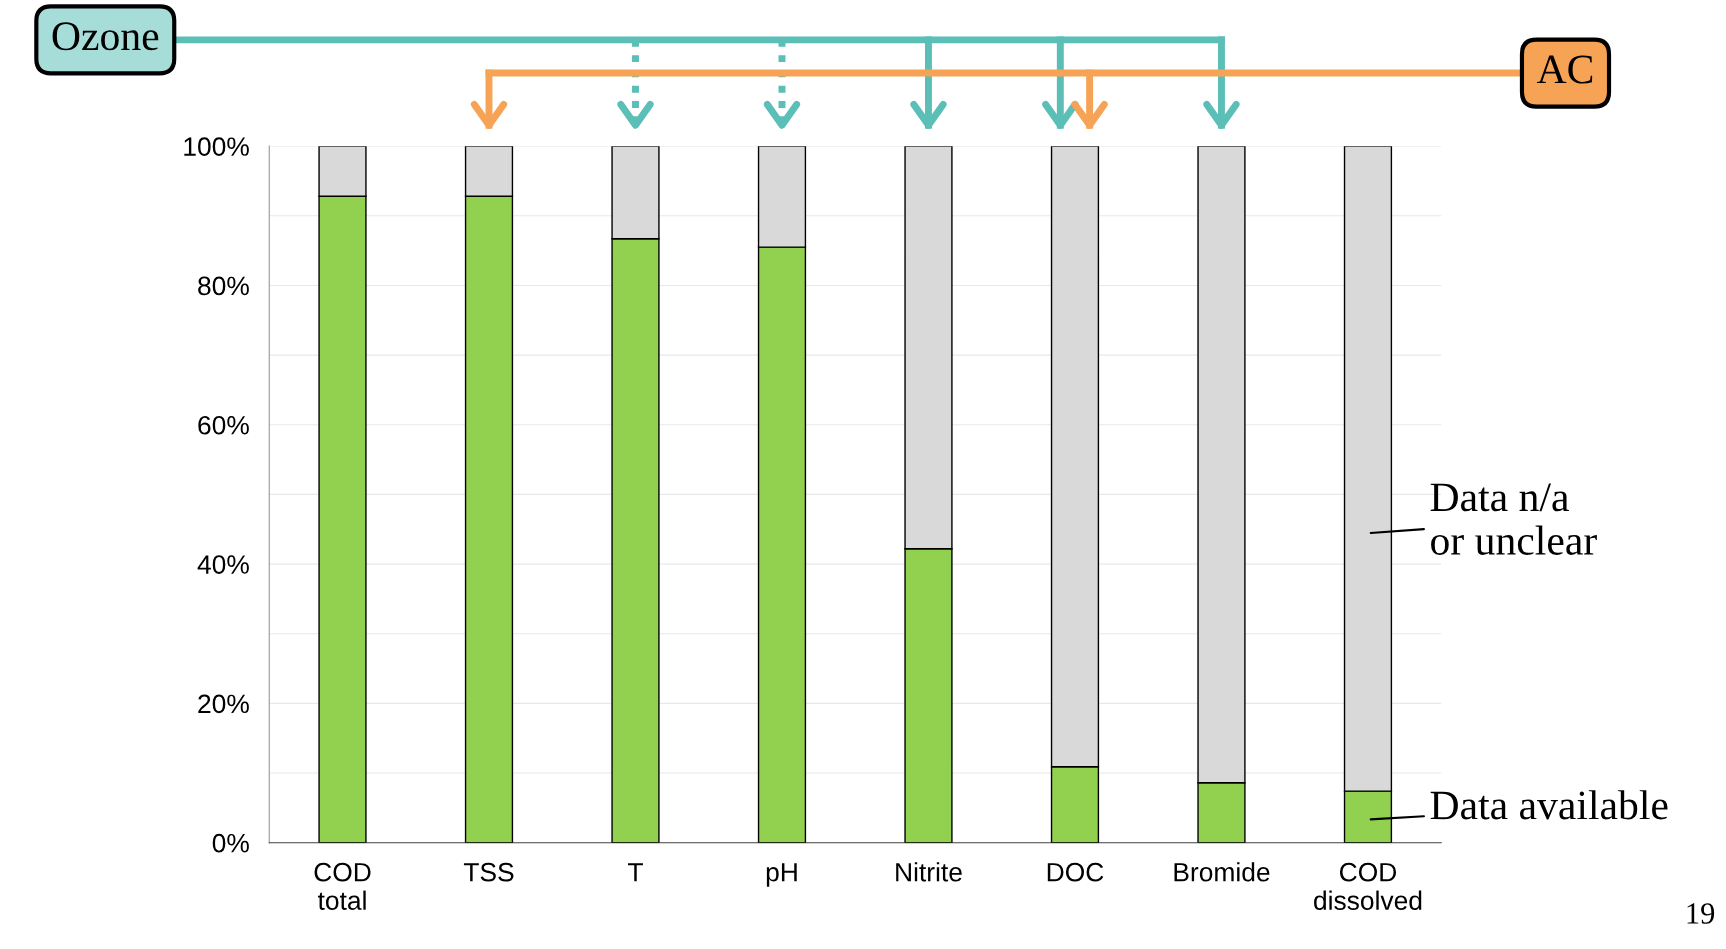 This screenshot has width=1726, height=949. Describe the element at coordinates (1222, 872) in the screenshot. I see `x-tick-label: Bromide` at that location.